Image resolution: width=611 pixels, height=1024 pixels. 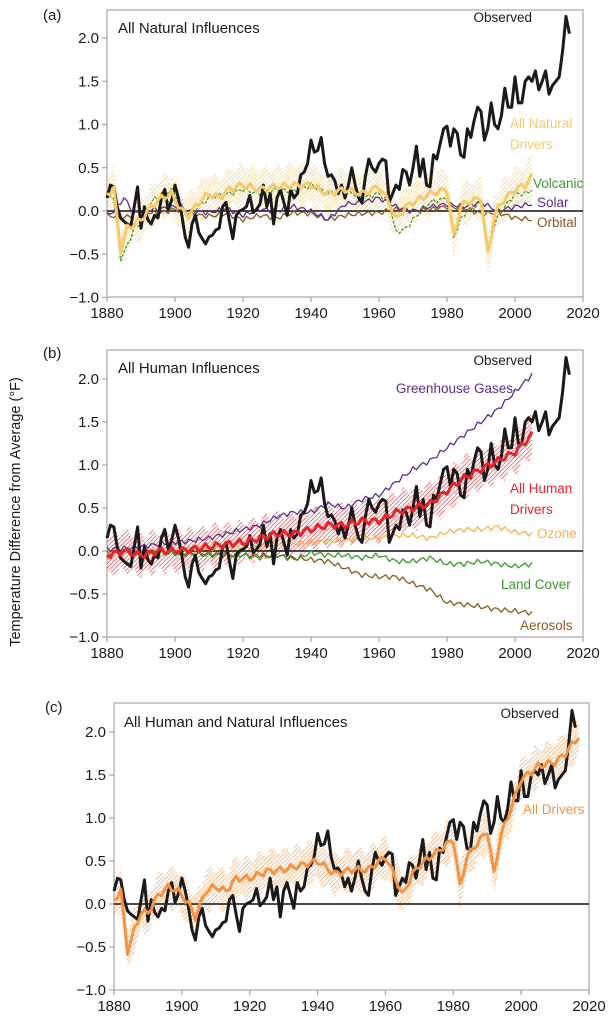 I want to click on all-natural-drivers-label: Drivers, so click(x=531, y=144).